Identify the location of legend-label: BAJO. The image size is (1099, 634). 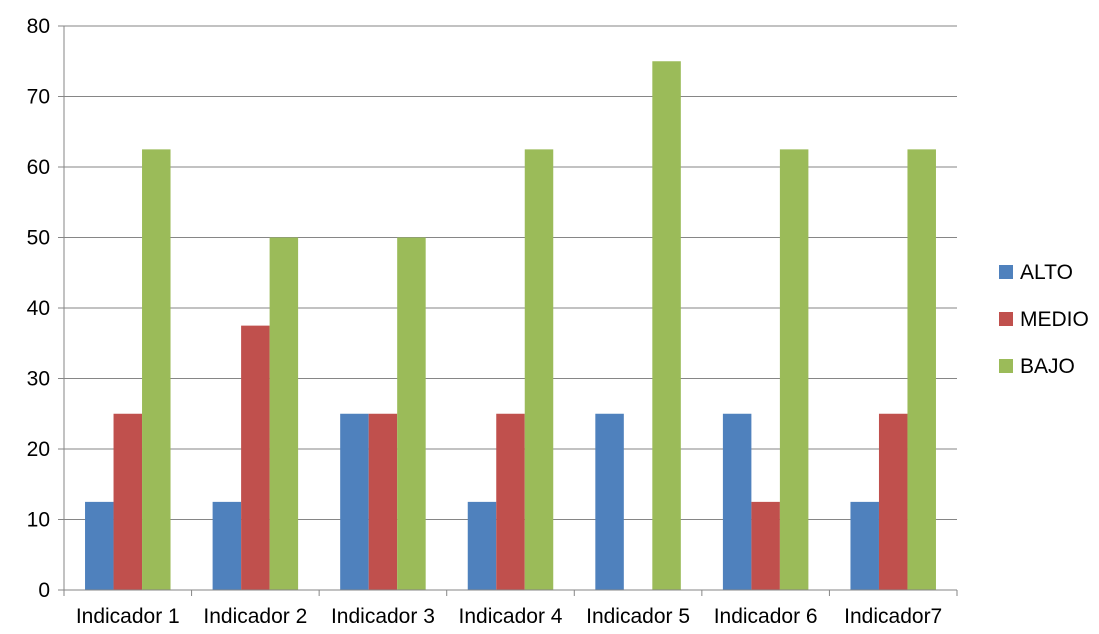
(1047, 366).